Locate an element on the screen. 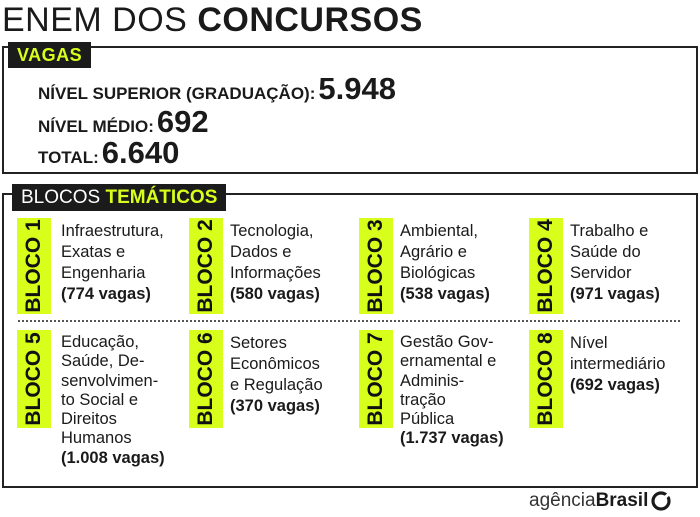 This screenshot has height=517, width=700. bloco-1-vagas: (774 vagas) is located at coordinates (106, 294).